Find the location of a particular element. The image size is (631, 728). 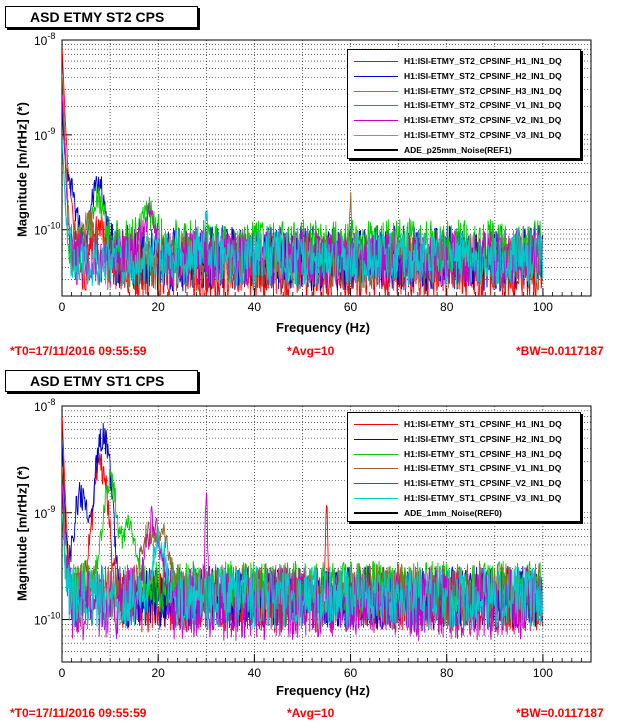

legend-entry: H1:ISI-ETMY_ST2_CPSINF_V2_IN1_DQ is located at coordinates (464, 121).